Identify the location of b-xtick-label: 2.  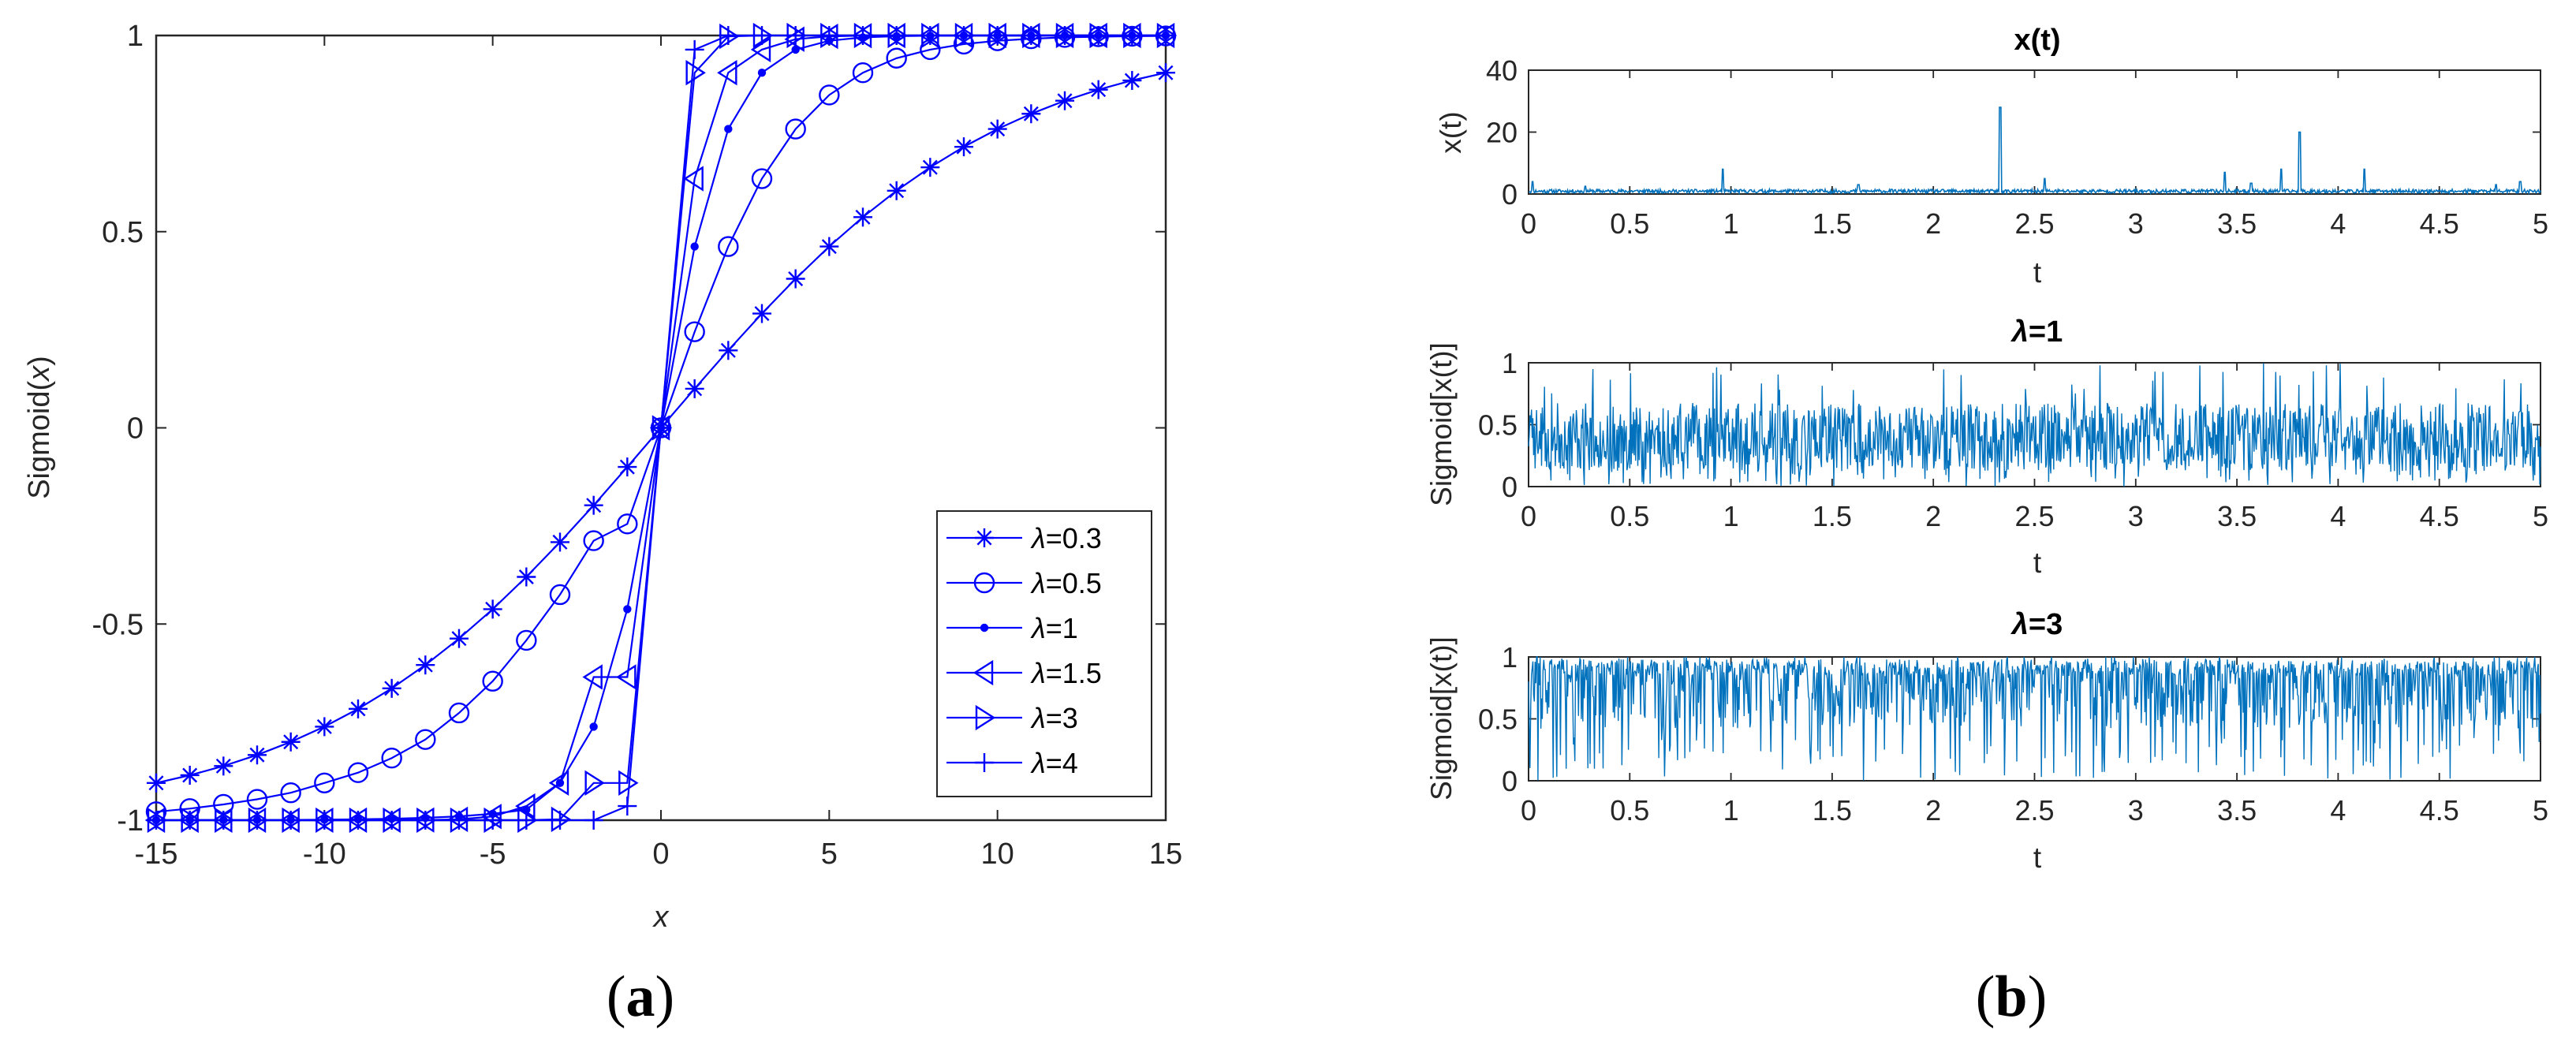
(1933, 811).